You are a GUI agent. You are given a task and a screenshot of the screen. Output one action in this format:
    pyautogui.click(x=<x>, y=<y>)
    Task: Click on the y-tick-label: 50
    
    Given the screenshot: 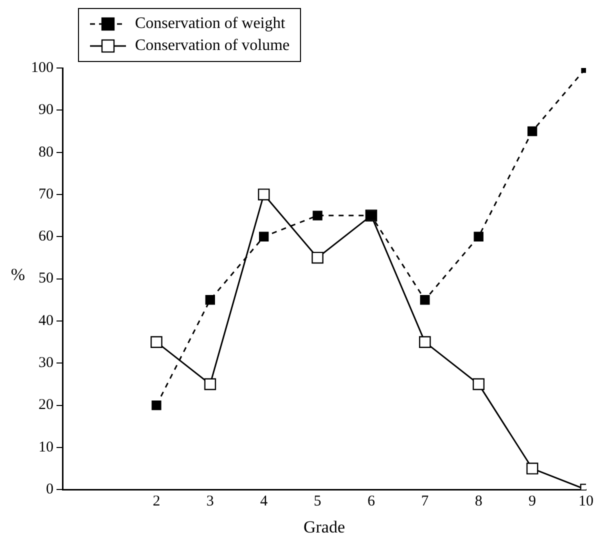 What is the action you would take?
    pyautogui.click(x=46, y=278)
    